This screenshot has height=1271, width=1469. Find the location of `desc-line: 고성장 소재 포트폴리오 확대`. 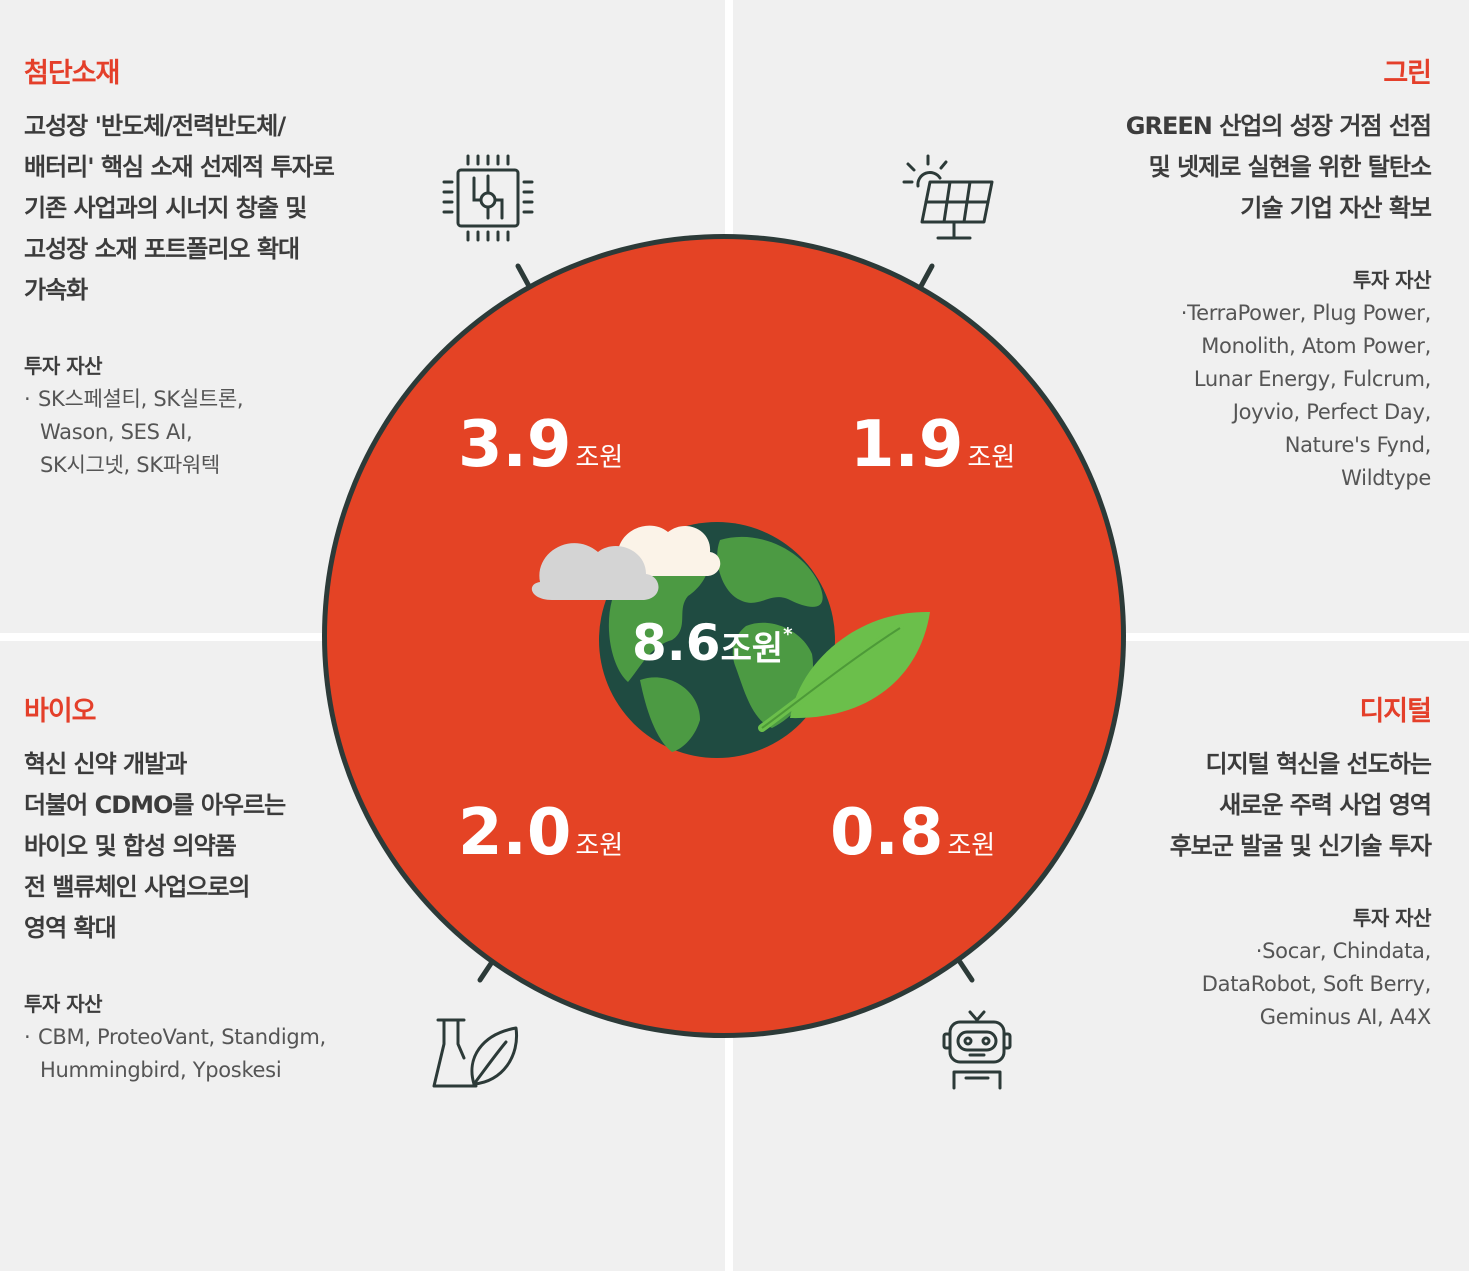

desc-line: 고성장 소재 포트폴리오 확대 is located at coordinates (162, 249).